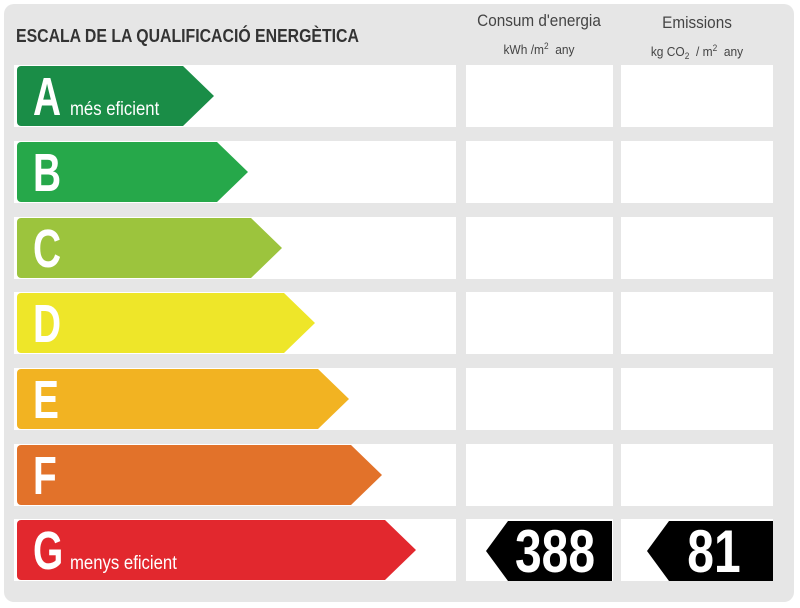 This screenshot has width=800, height=608. Describe the element at coordinates (166, 323) in the screenshot. I see `class-arrow-d: D` at that location.